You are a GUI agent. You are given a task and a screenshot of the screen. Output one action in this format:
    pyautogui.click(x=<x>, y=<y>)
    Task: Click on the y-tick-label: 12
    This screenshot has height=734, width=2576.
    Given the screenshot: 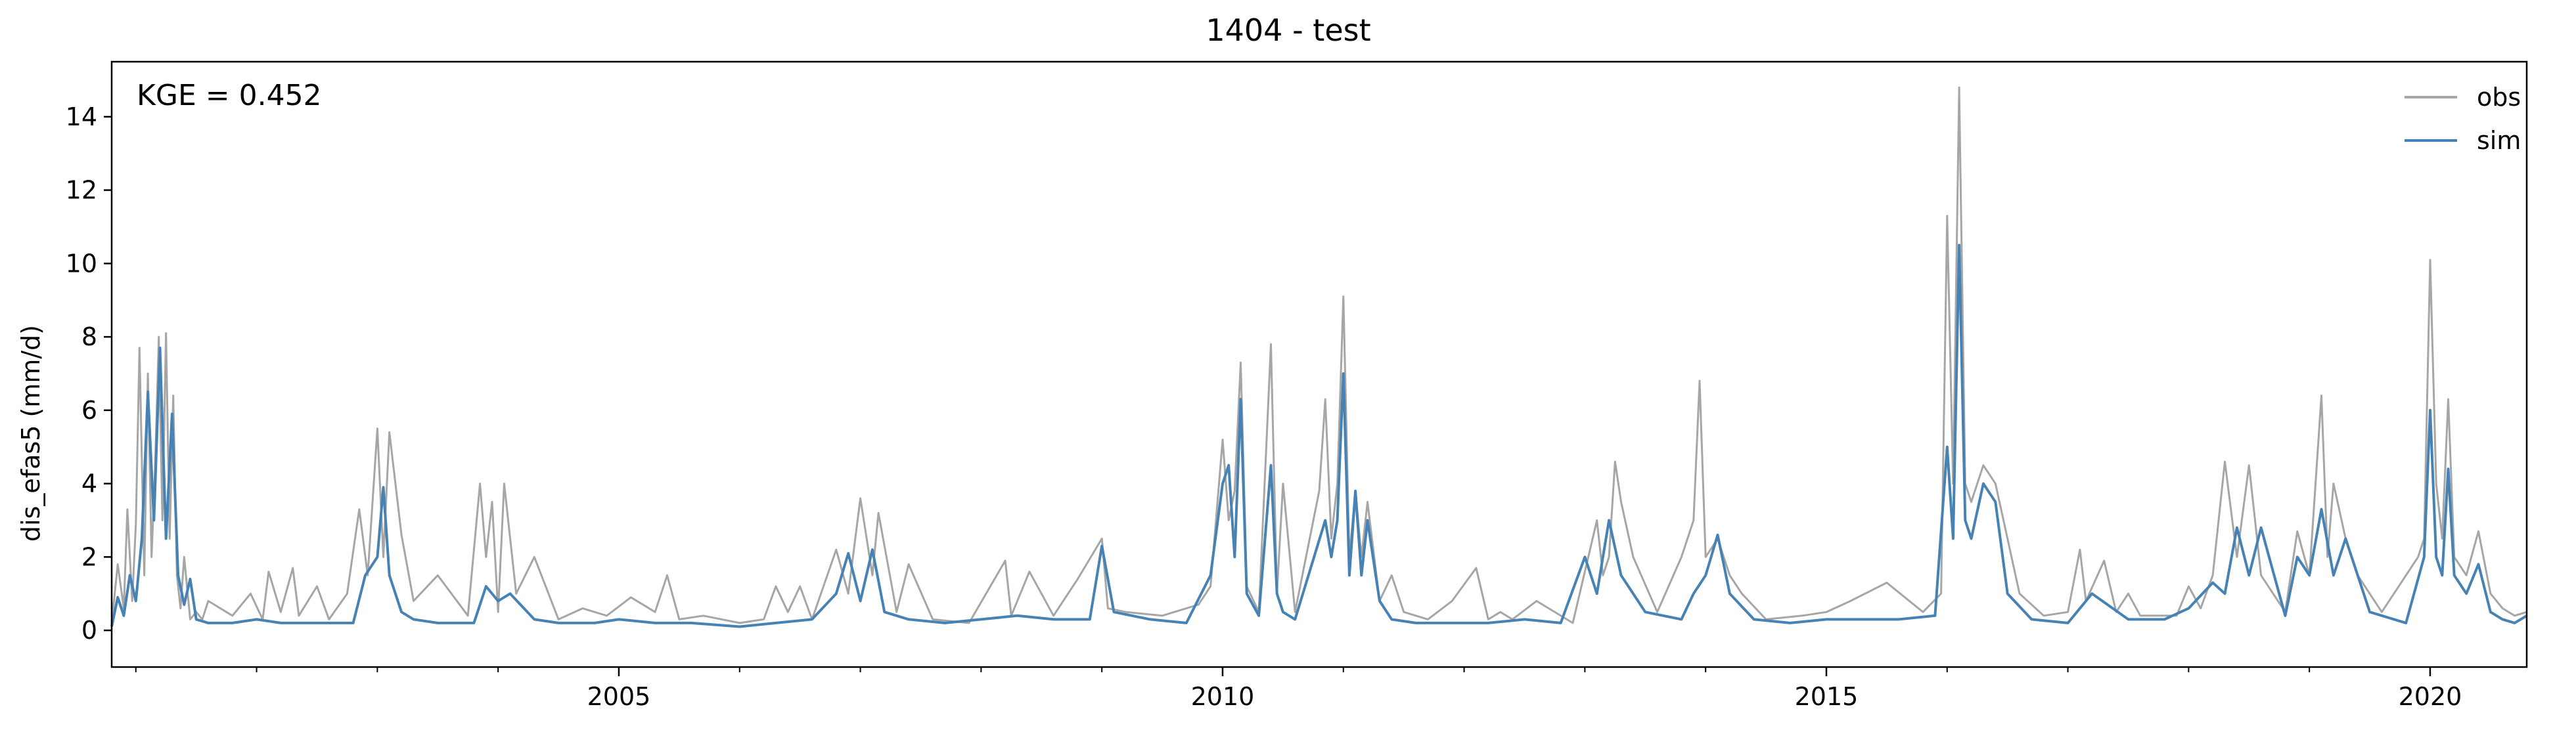 What is the action you would take?
    pyautogui.click(x=81, y=190)
    